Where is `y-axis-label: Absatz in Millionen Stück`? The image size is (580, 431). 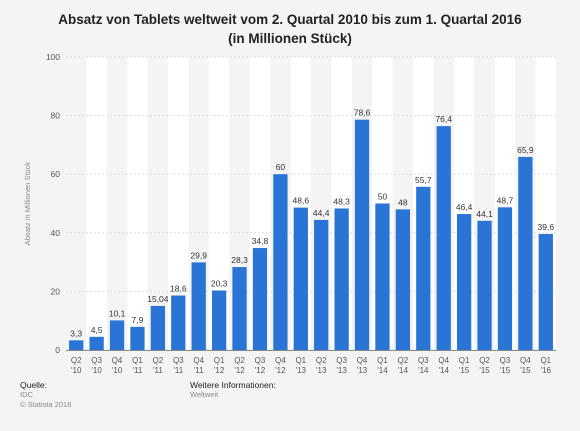
y-axis-label: Absatz in Millionen Stück is located at coordinates (27, 204).